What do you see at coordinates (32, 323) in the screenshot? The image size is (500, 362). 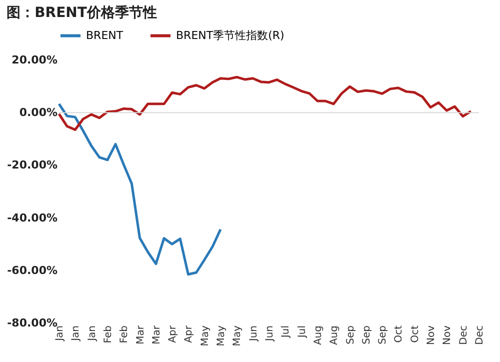 I see `y-tick-label: -80.00%` at bounding box center [32, 323].